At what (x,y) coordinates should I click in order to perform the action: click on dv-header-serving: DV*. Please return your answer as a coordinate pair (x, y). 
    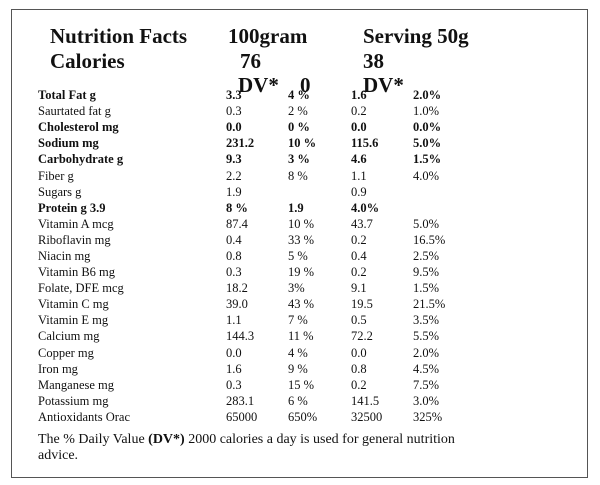
    Looking at the image, I should click on (383, 85).